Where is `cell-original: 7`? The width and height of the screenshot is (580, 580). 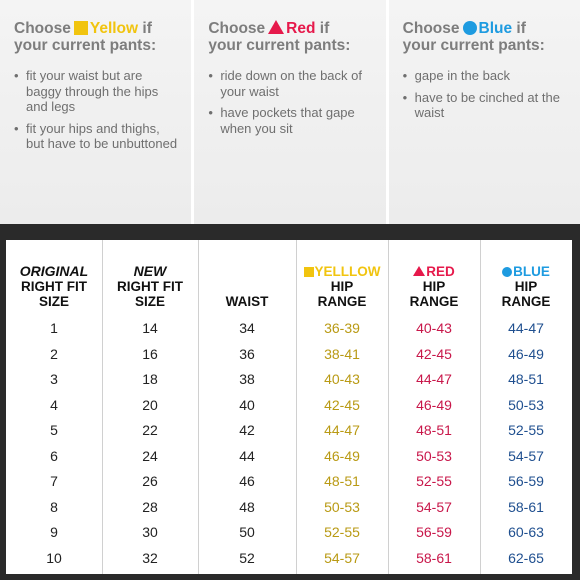
cell-original: 7 is located at coordinates (54, 481).